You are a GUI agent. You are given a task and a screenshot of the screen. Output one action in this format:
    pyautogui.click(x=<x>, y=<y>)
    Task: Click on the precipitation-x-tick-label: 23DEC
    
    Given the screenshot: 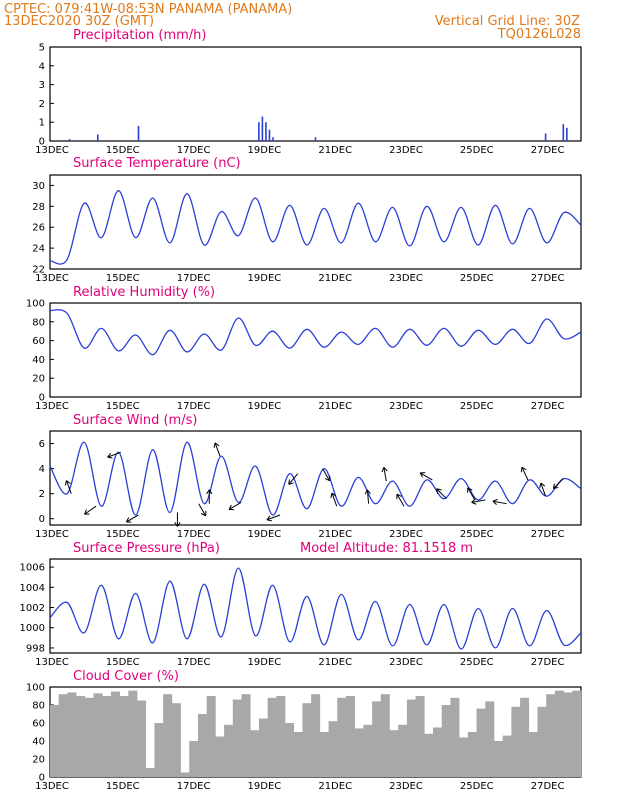 What is the action you would take?
    pyautogui.click(x=406, y=150)
    